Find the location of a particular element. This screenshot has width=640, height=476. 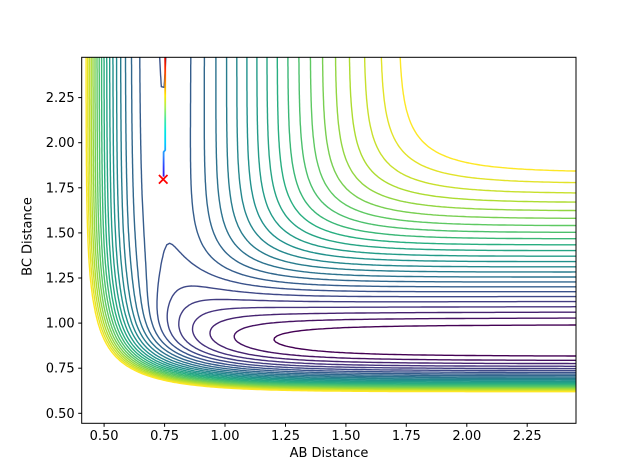

trajectory-end-x-marker is located at coordinates (163, 179).